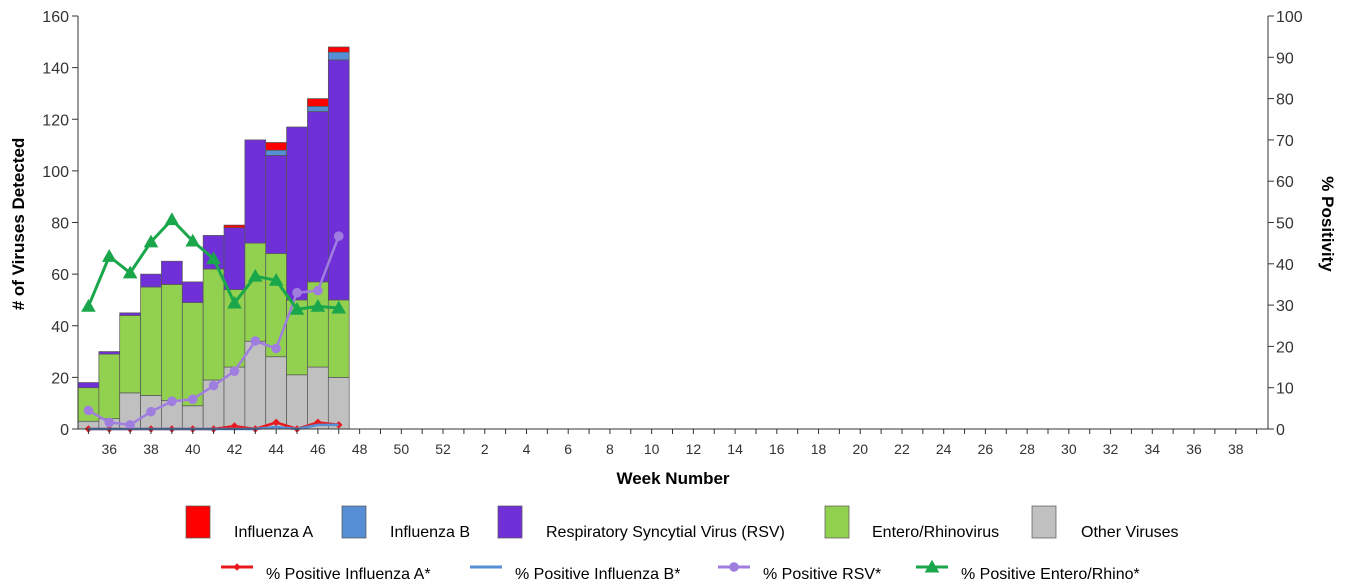  What do you see at coordinates (60, 224) in the screenshot?
I see `y-left-tick-label: 80` at bounding box center [60, 224].